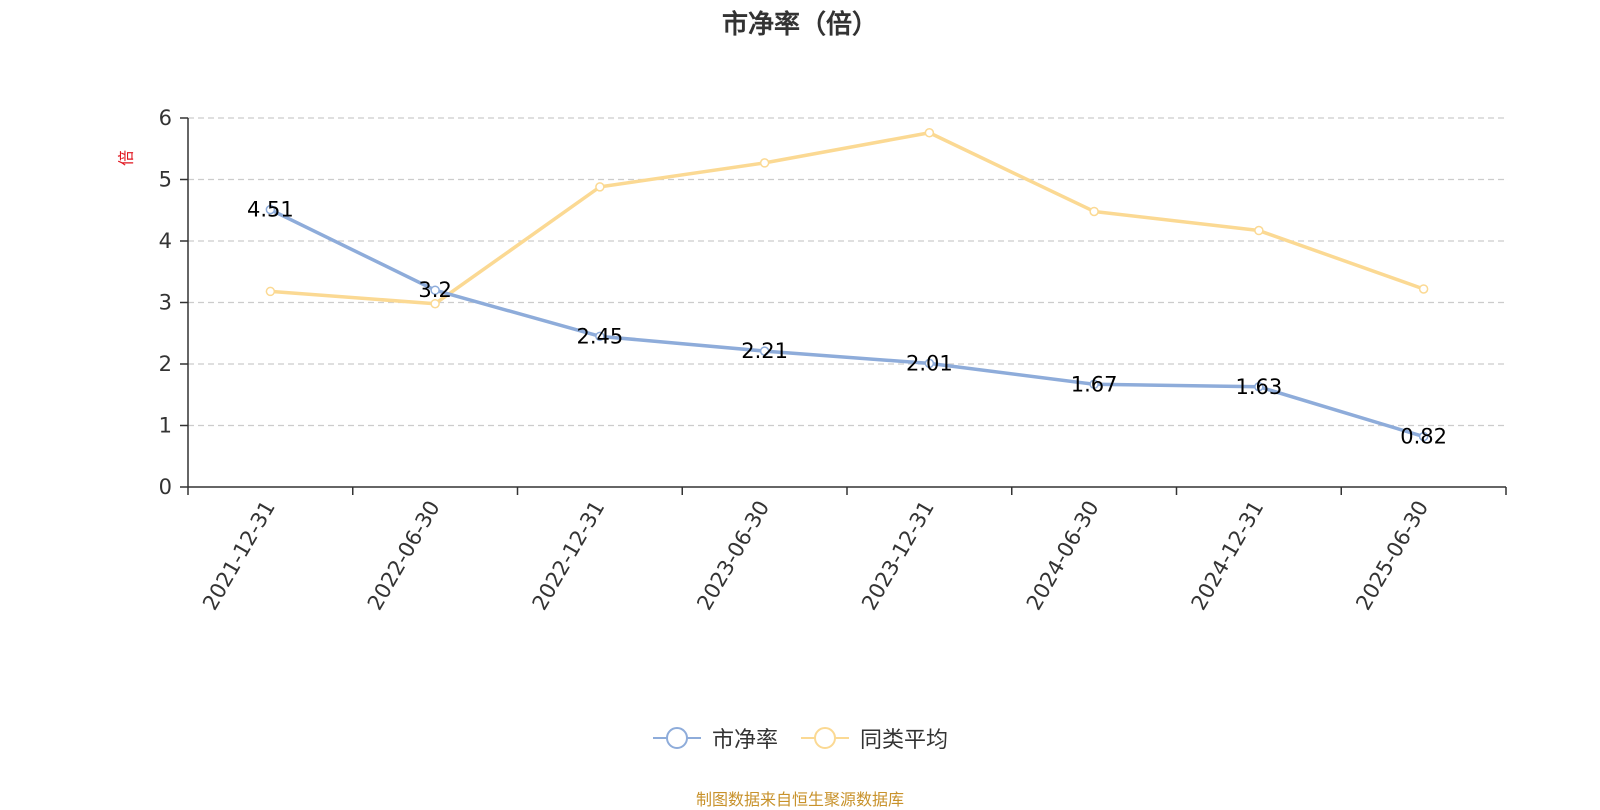 The width and height of the screenshot is (1600, 810). I want to click on legend-label-pb: 市净率, so click(744, 740).